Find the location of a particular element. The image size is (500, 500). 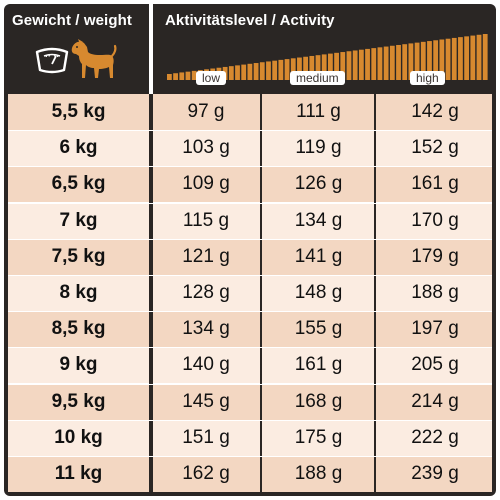

weight-cell: 6,5 kg is located at coordinates (78, 183).